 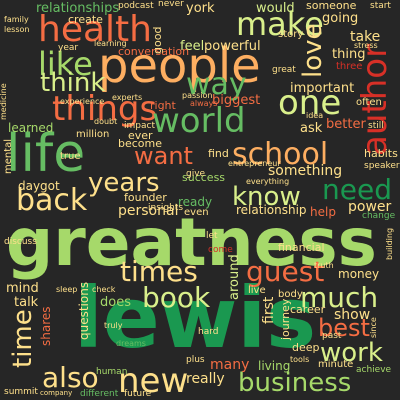 What do you see at coordinates (230, 365) in the screenshot?
I see `word-many: many` at bounding box center [230, 365].